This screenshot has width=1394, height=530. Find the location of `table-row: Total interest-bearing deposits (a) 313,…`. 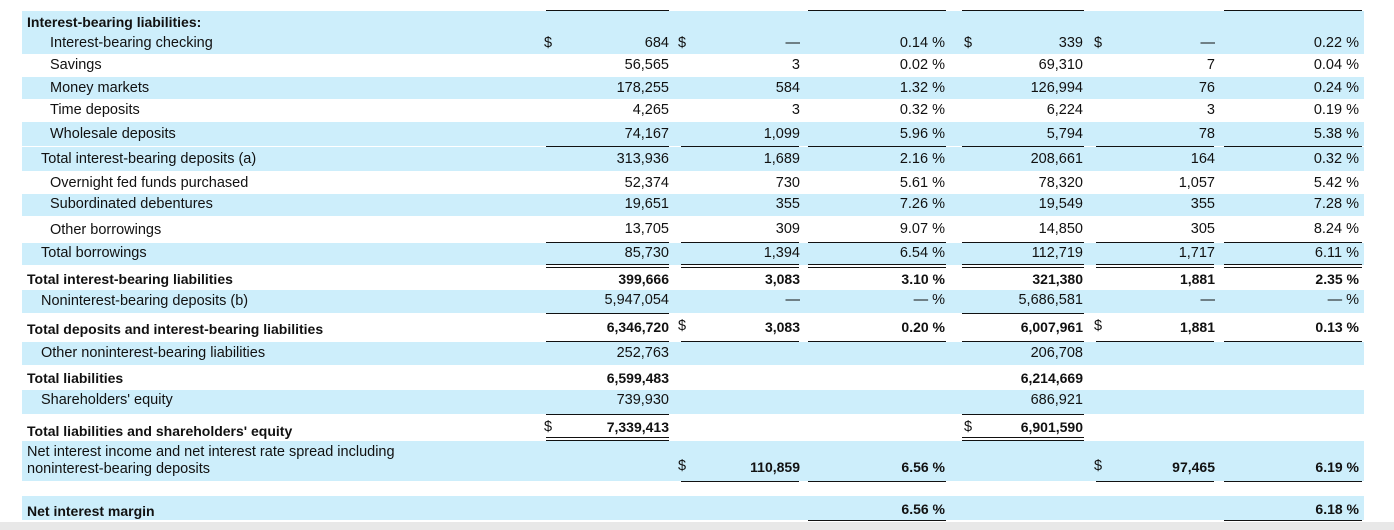

table-row: Total interest-bearing deposits (a) 313,… is located at coordinates (693, 159).